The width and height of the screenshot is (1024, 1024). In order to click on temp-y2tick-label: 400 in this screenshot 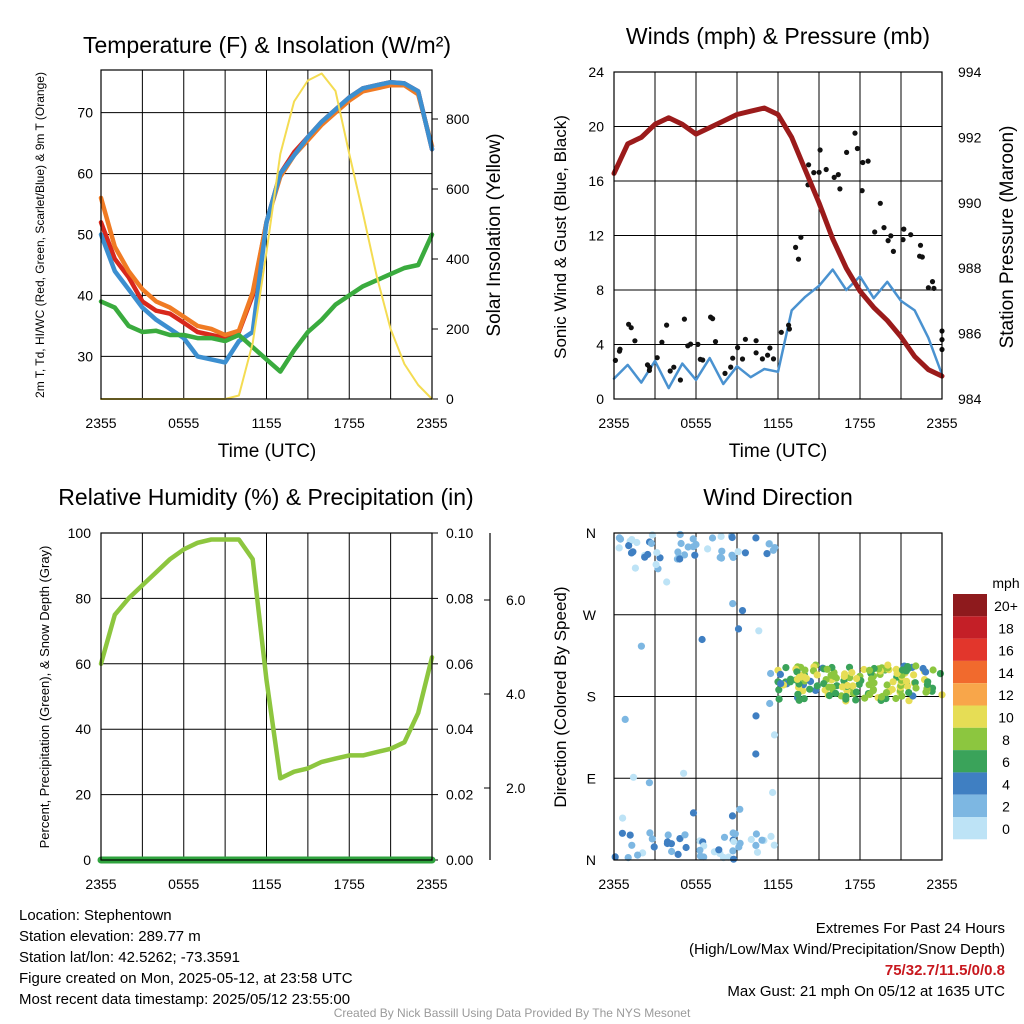, I will do `click(458, 259)`.